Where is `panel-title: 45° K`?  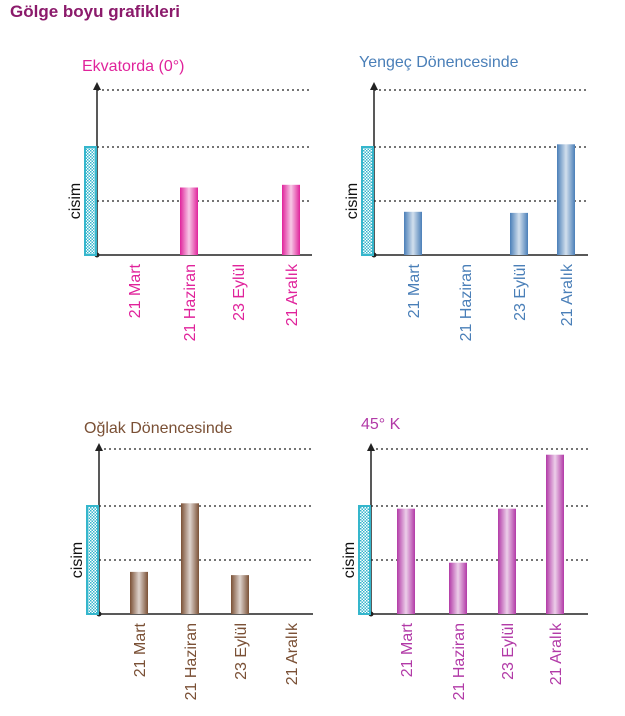
panel-title: 45° K is located at coordinates (381, 424).